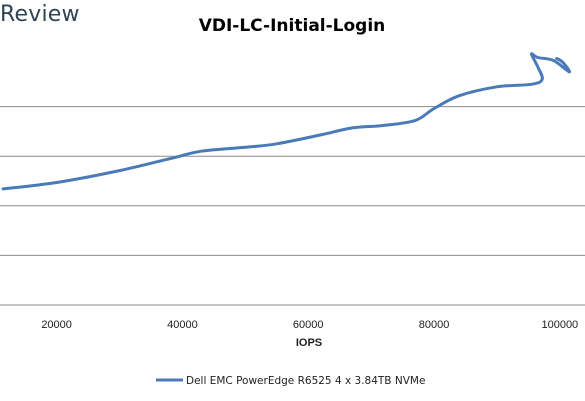  I want to click on legend-label: Dell EMC PowerEdge R6525 4 x 3.84TB NVMe, so click(305, 381).